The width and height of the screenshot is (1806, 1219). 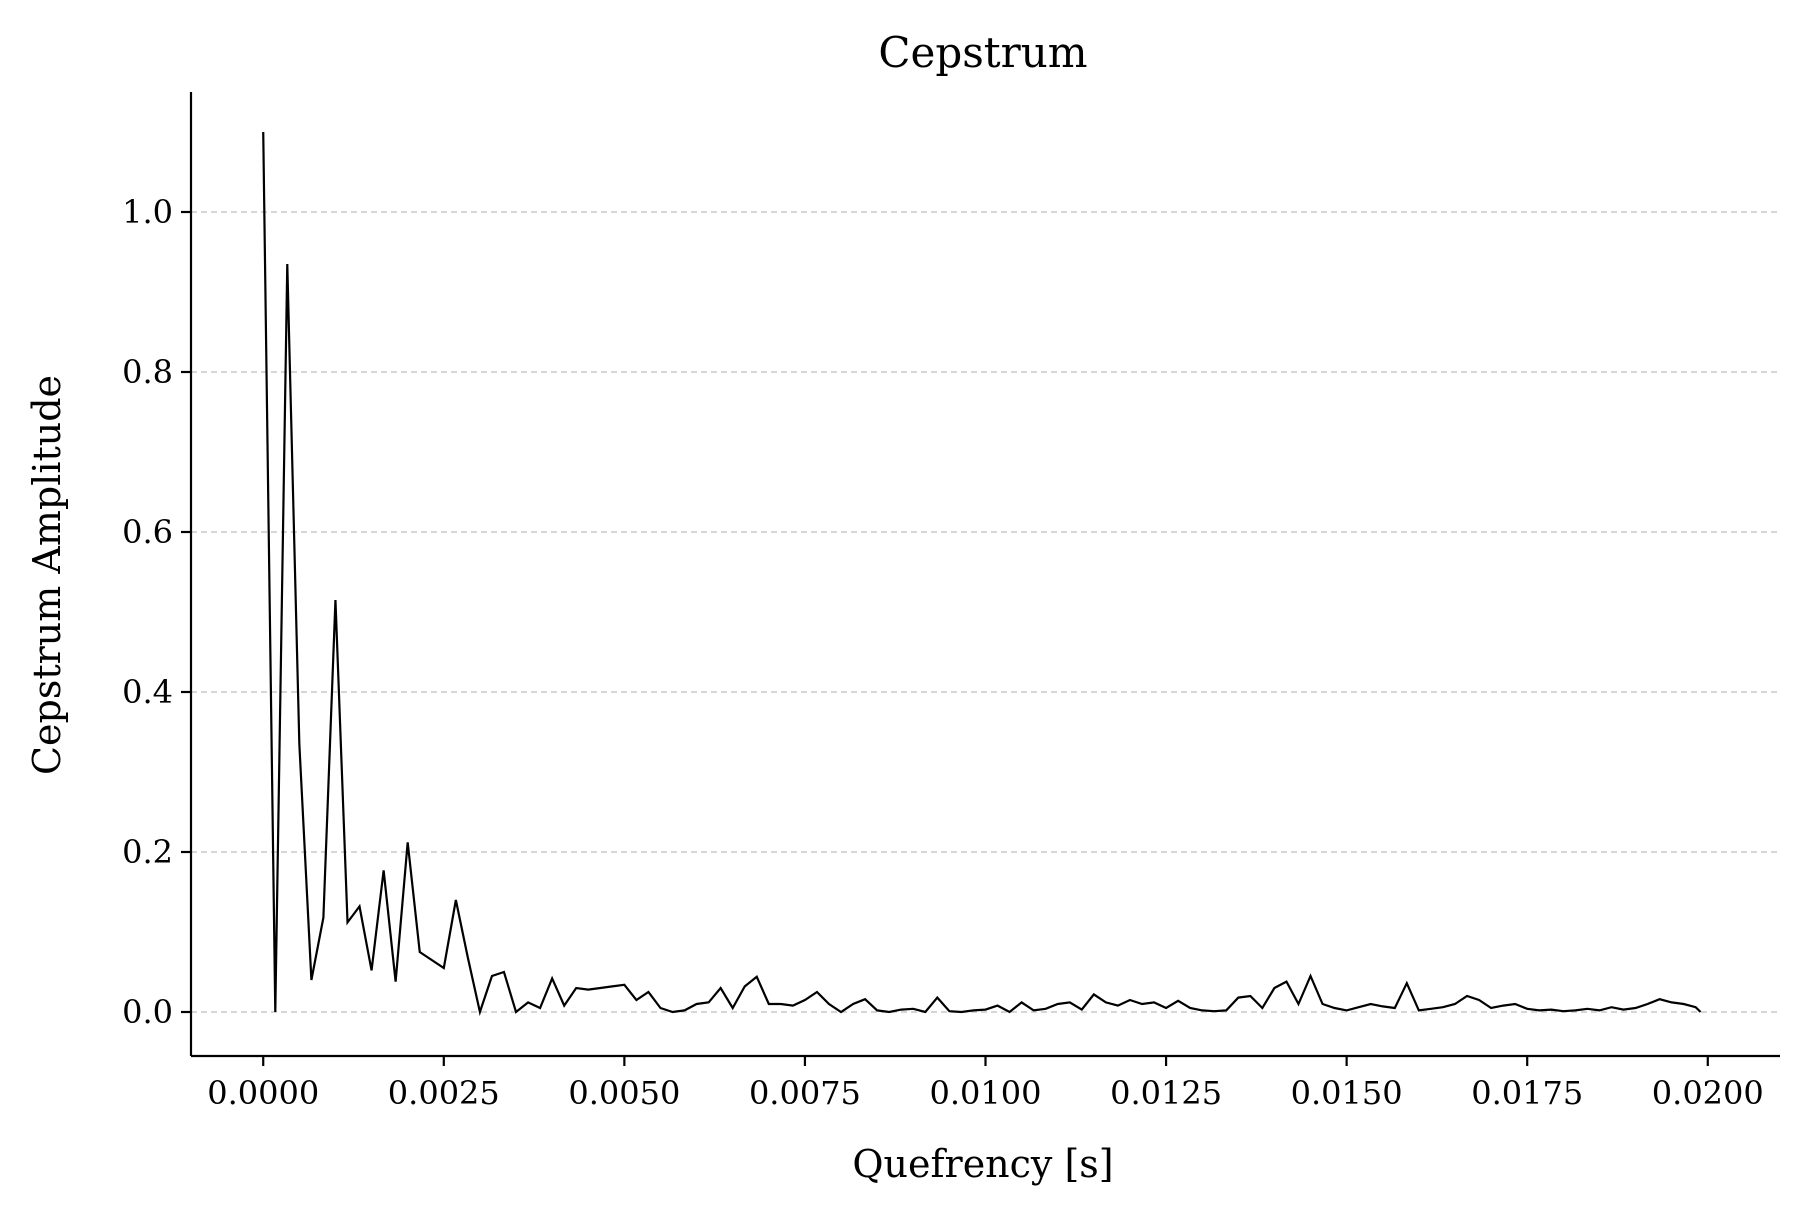 I want to click on x-tick-label: 0.0075, so click(x=805, y=1093).